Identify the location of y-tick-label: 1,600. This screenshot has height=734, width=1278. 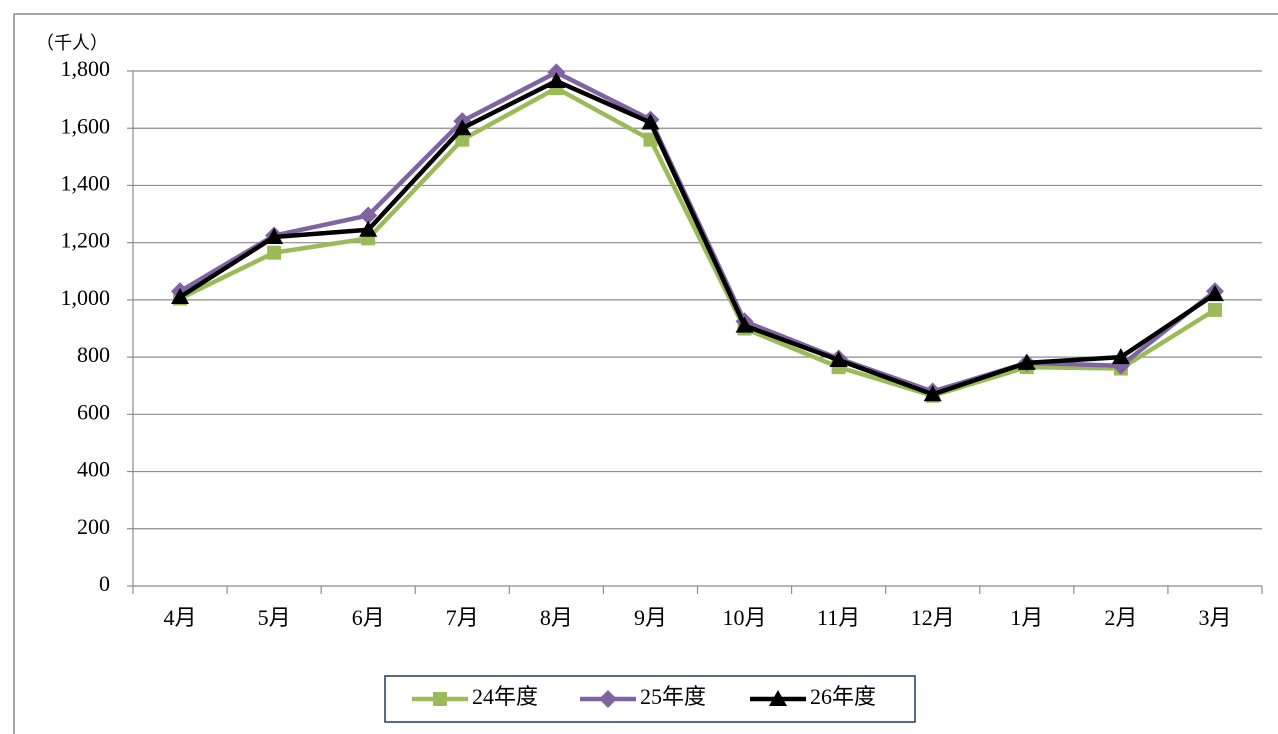
(86, 125).